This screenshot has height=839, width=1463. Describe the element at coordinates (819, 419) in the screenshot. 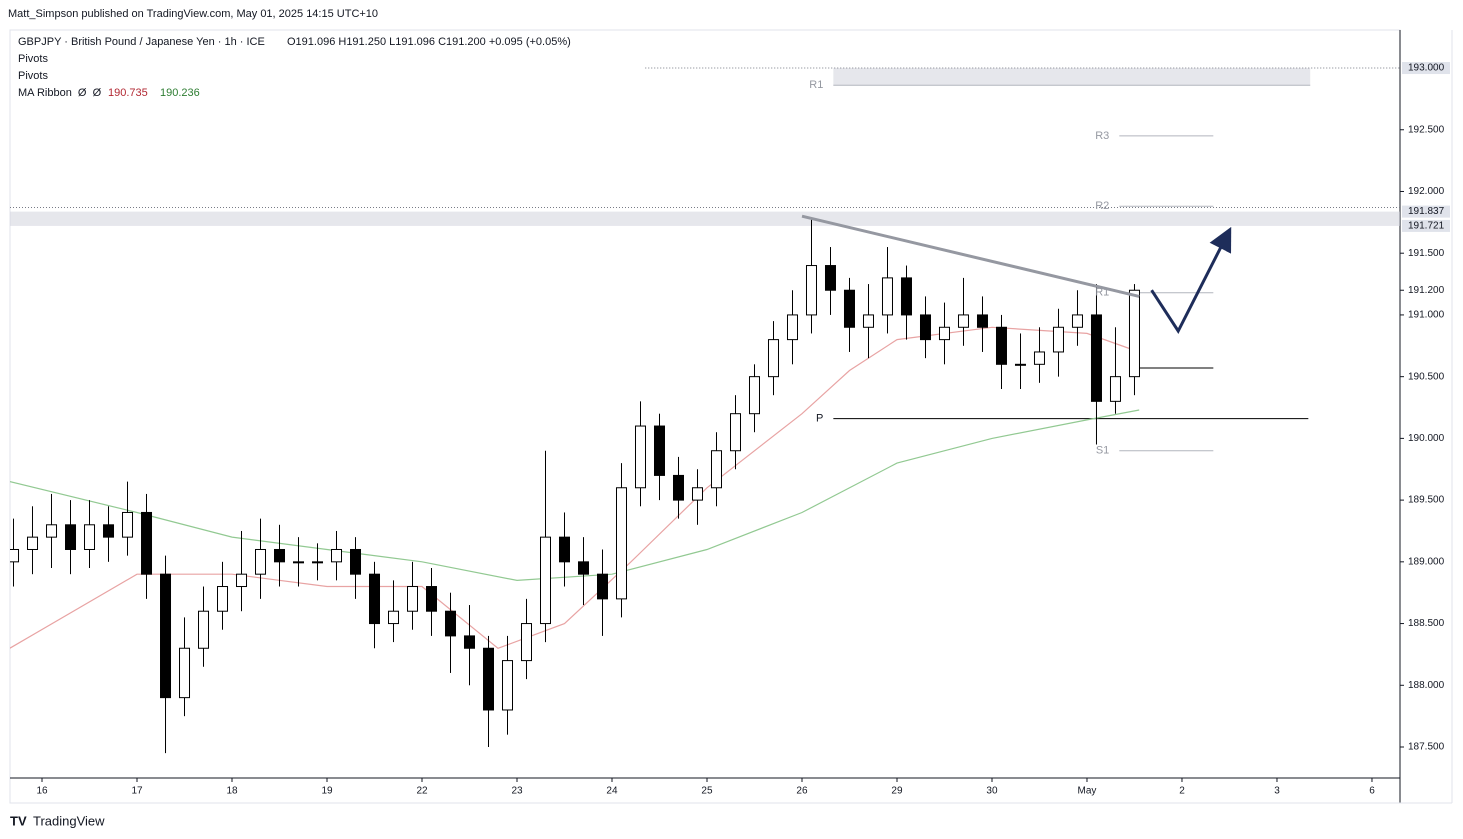

I see `pivot-label: P` at that location.